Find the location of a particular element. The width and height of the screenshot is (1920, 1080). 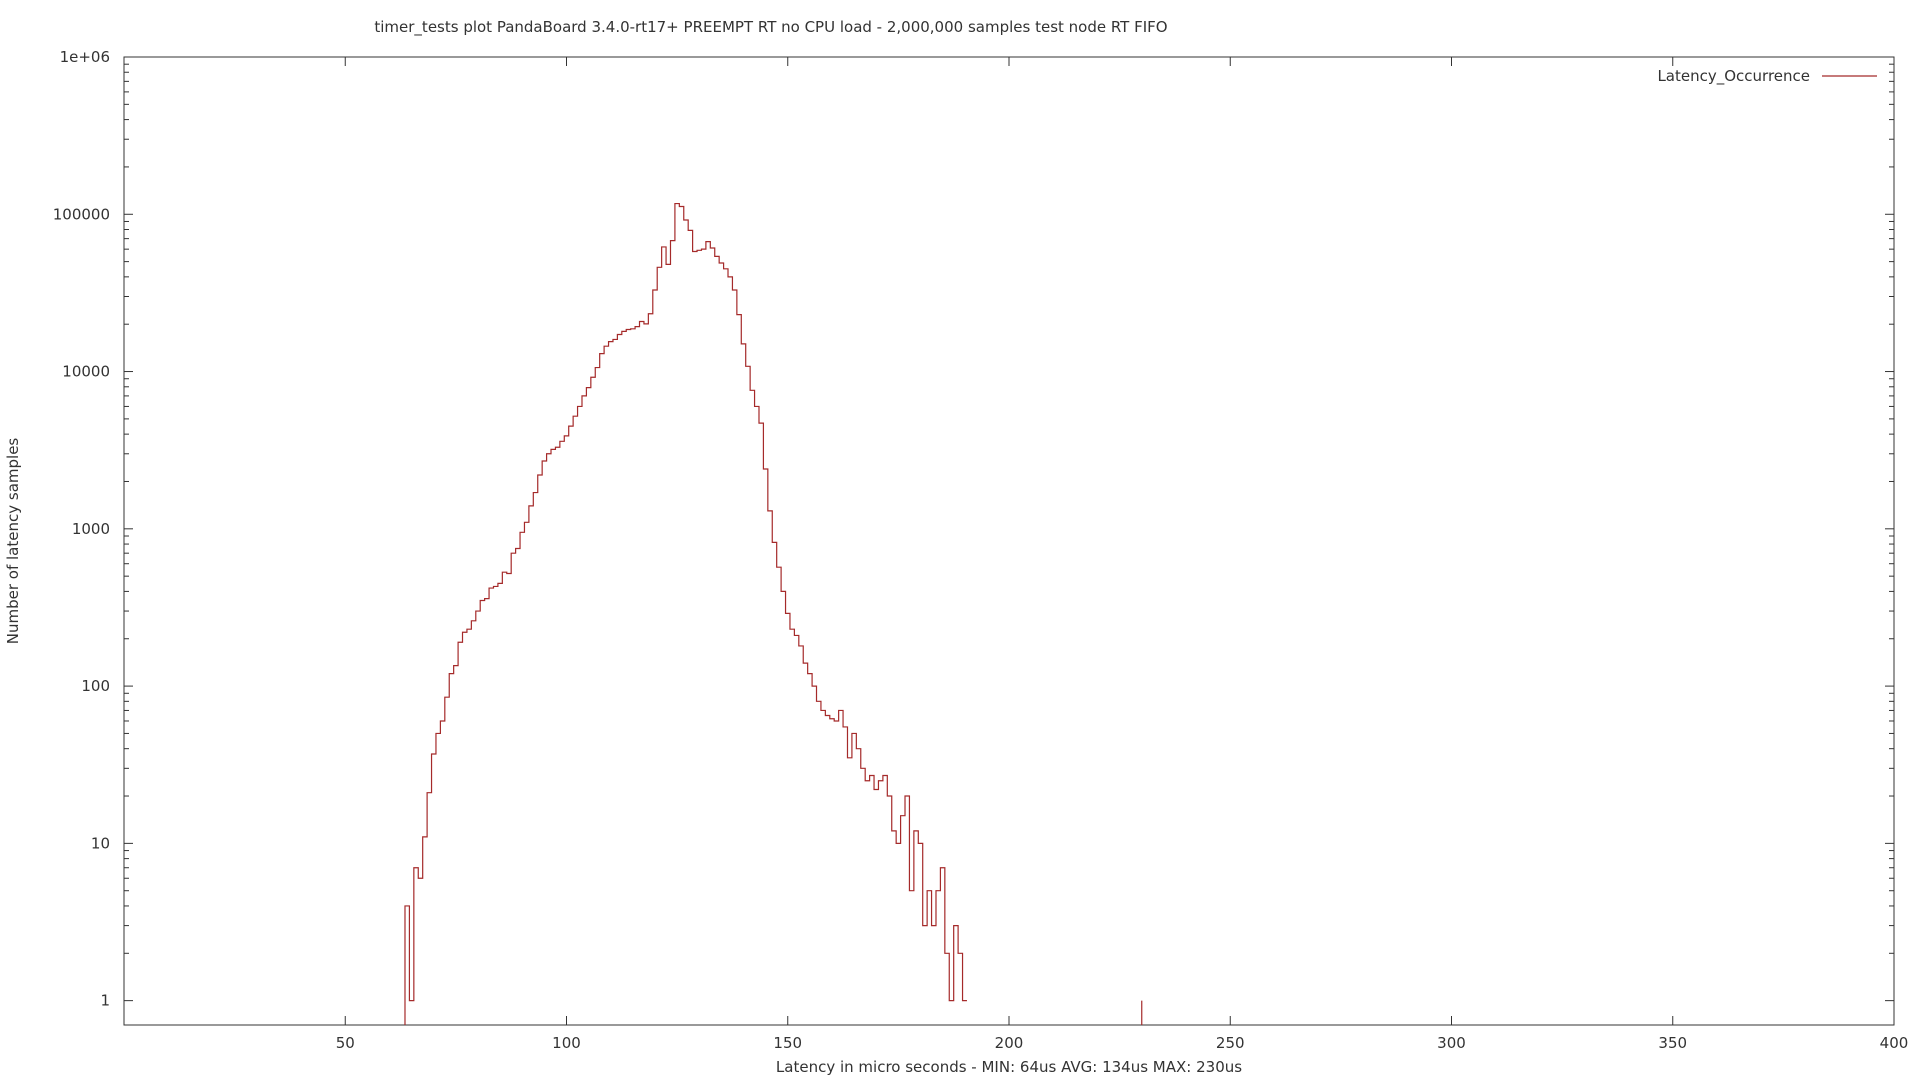

y-tick-label-10000: 10000 is located at coordinates (86, 372).